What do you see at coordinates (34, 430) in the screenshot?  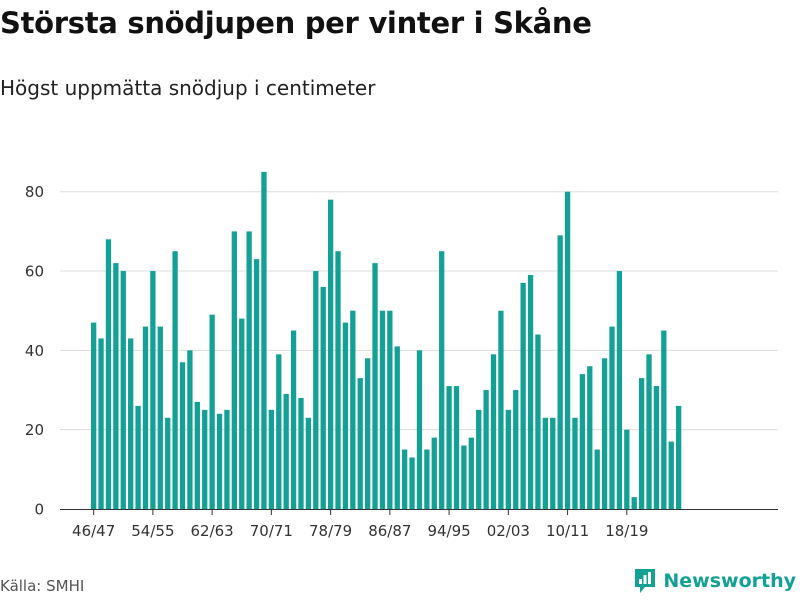 I see `y-tick-label: 20` at bounding box center [34, 430].